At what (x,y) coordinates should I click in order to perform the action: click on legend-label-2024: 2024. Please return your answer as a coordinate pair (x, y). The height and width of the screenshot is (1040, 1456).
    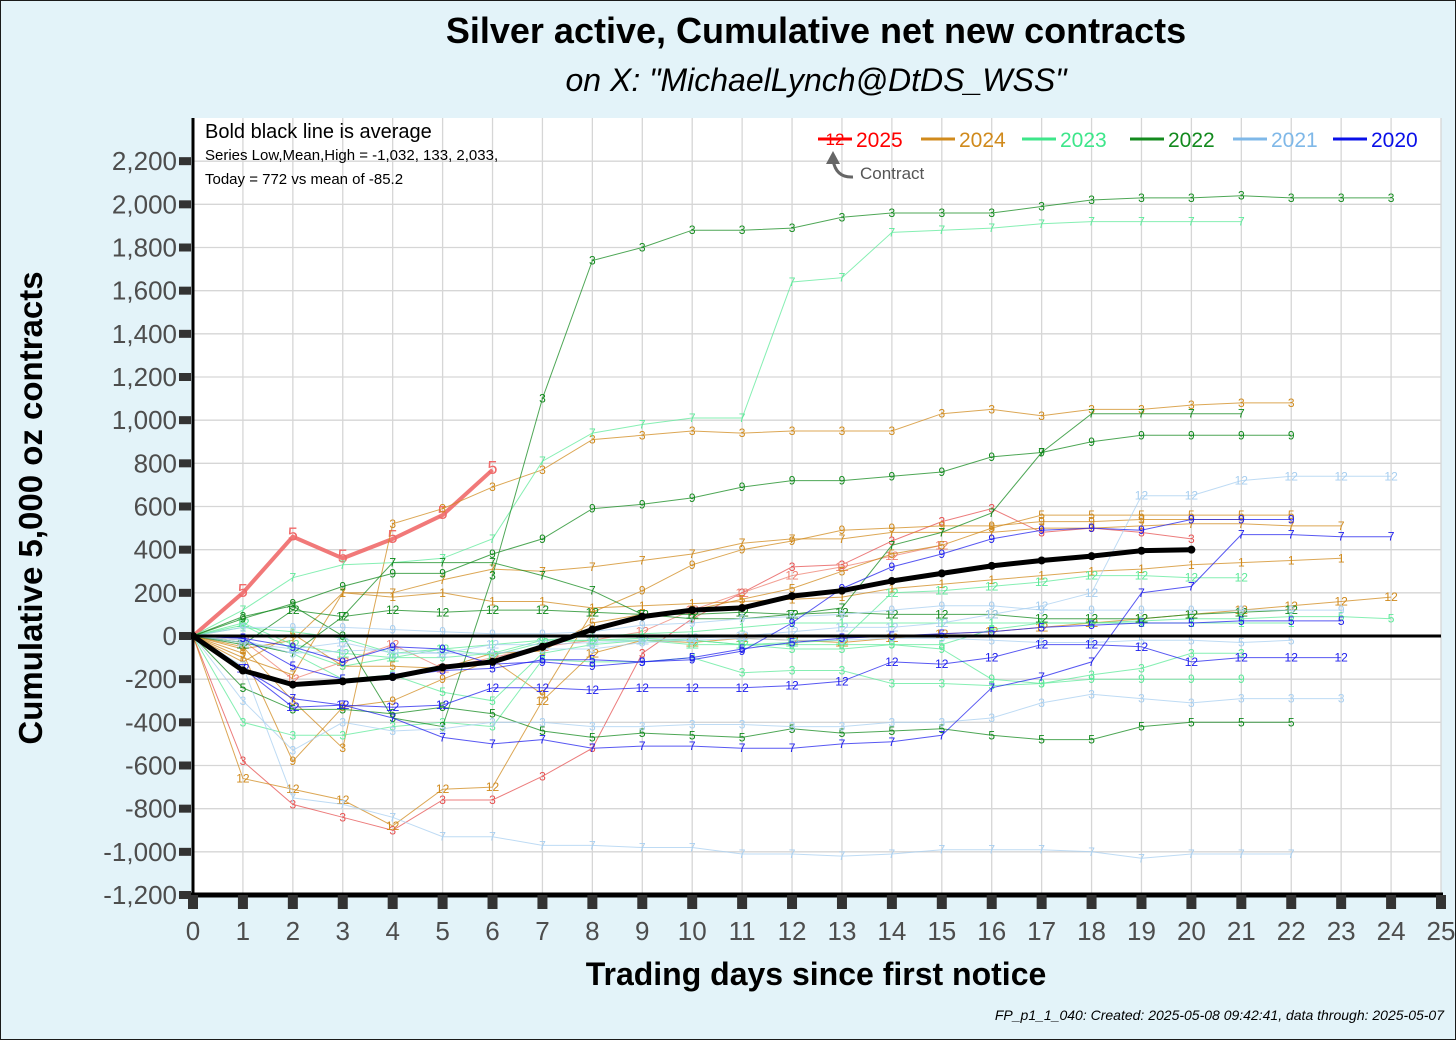
    Looking at the image, I should click on (982, 140).